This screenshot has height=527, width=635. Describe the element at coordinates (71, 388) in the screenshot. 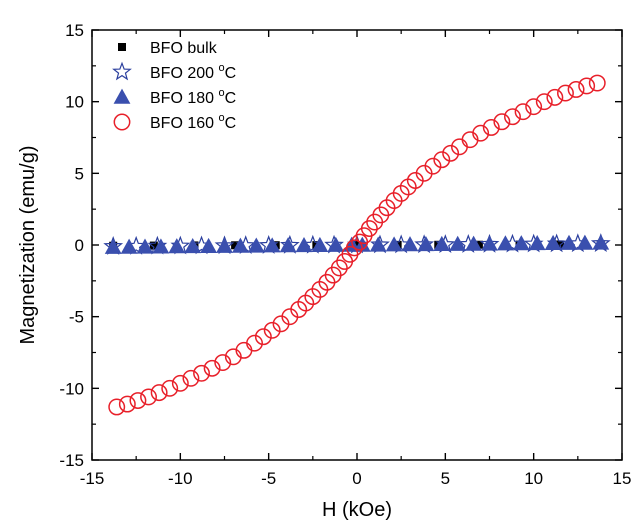

I see `y-tick-label: -10` at that location.